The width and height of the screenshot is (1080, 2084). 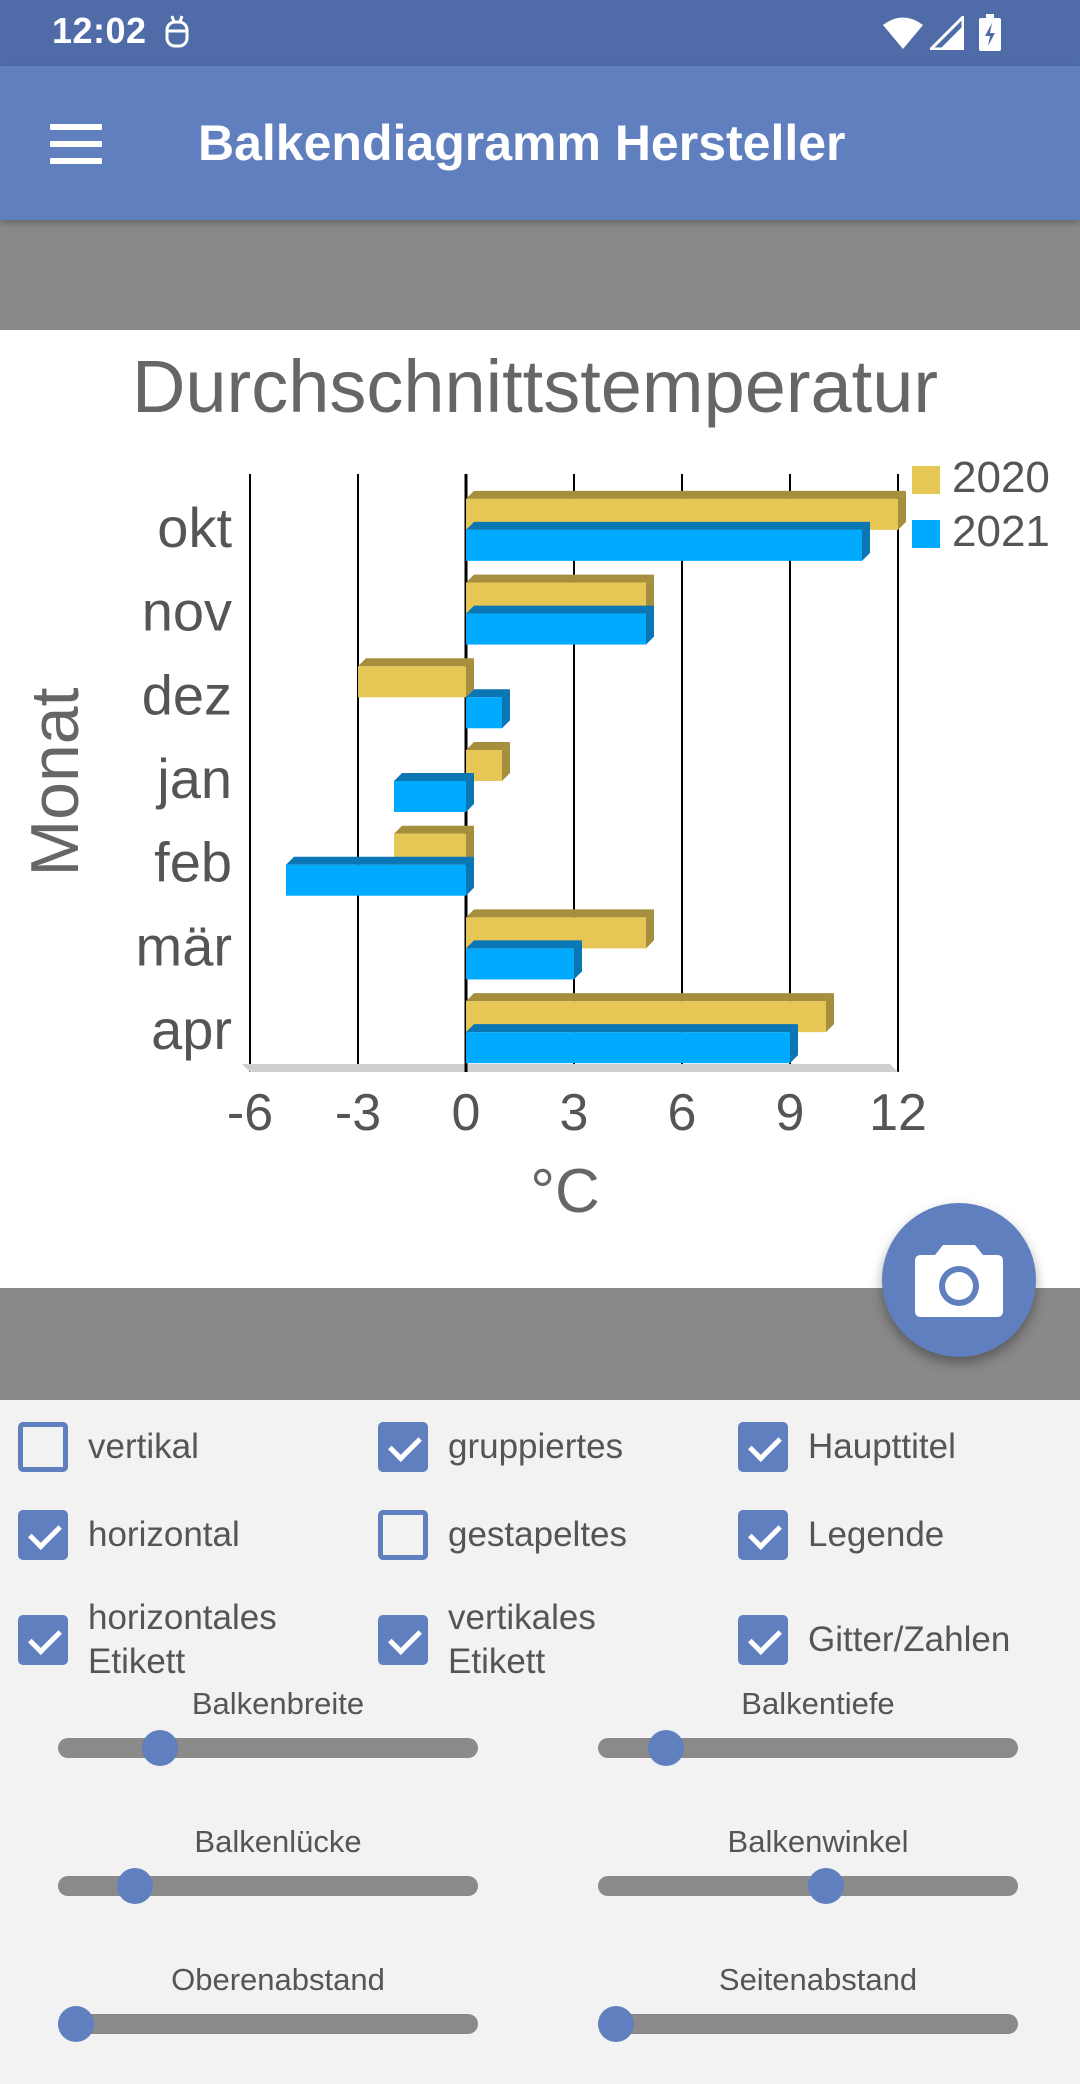 What do you see at coordinates (184, 945) in the screenshot?
I see `category-label: mär` at bounding box center [184, 945].